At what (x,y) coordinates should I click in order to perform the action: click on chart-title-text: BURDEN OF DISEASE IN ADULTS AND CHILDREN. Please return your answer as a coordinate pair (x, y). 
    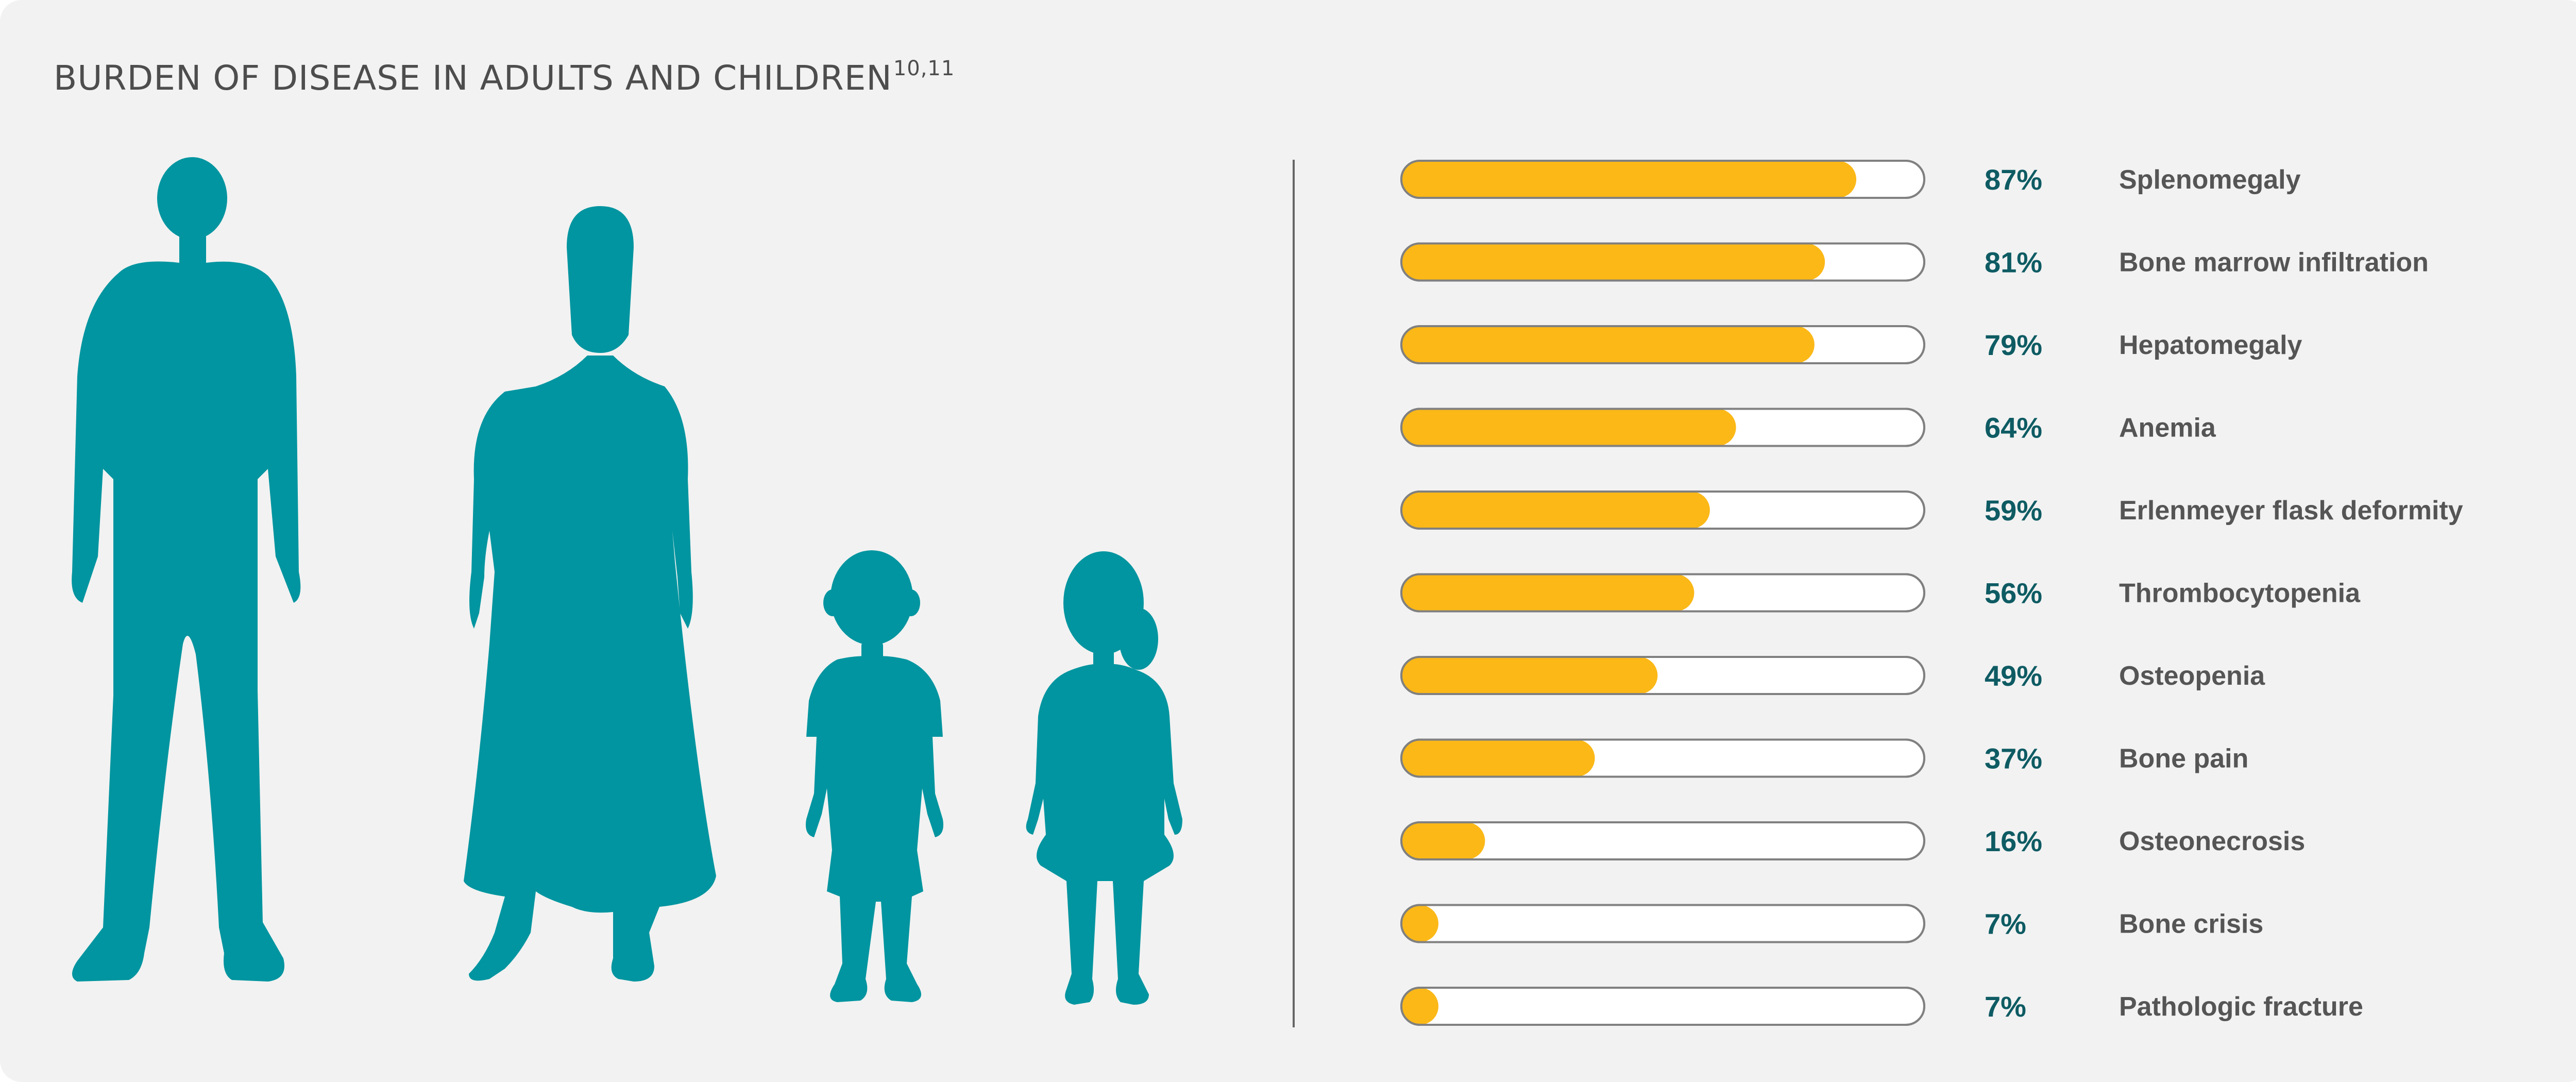
    Looking at the image, I should click on (473, 78).